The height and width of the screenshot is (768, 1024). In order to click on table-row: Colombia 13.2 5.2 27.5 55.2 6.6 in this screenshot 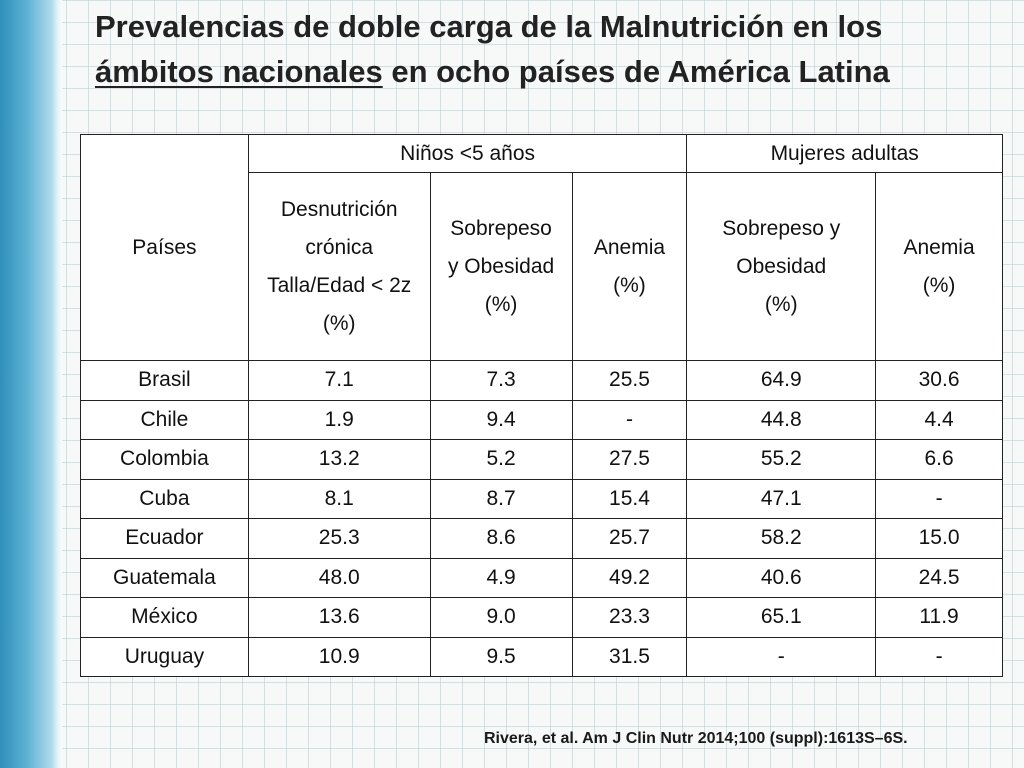, I will do `click(541, 459)`.